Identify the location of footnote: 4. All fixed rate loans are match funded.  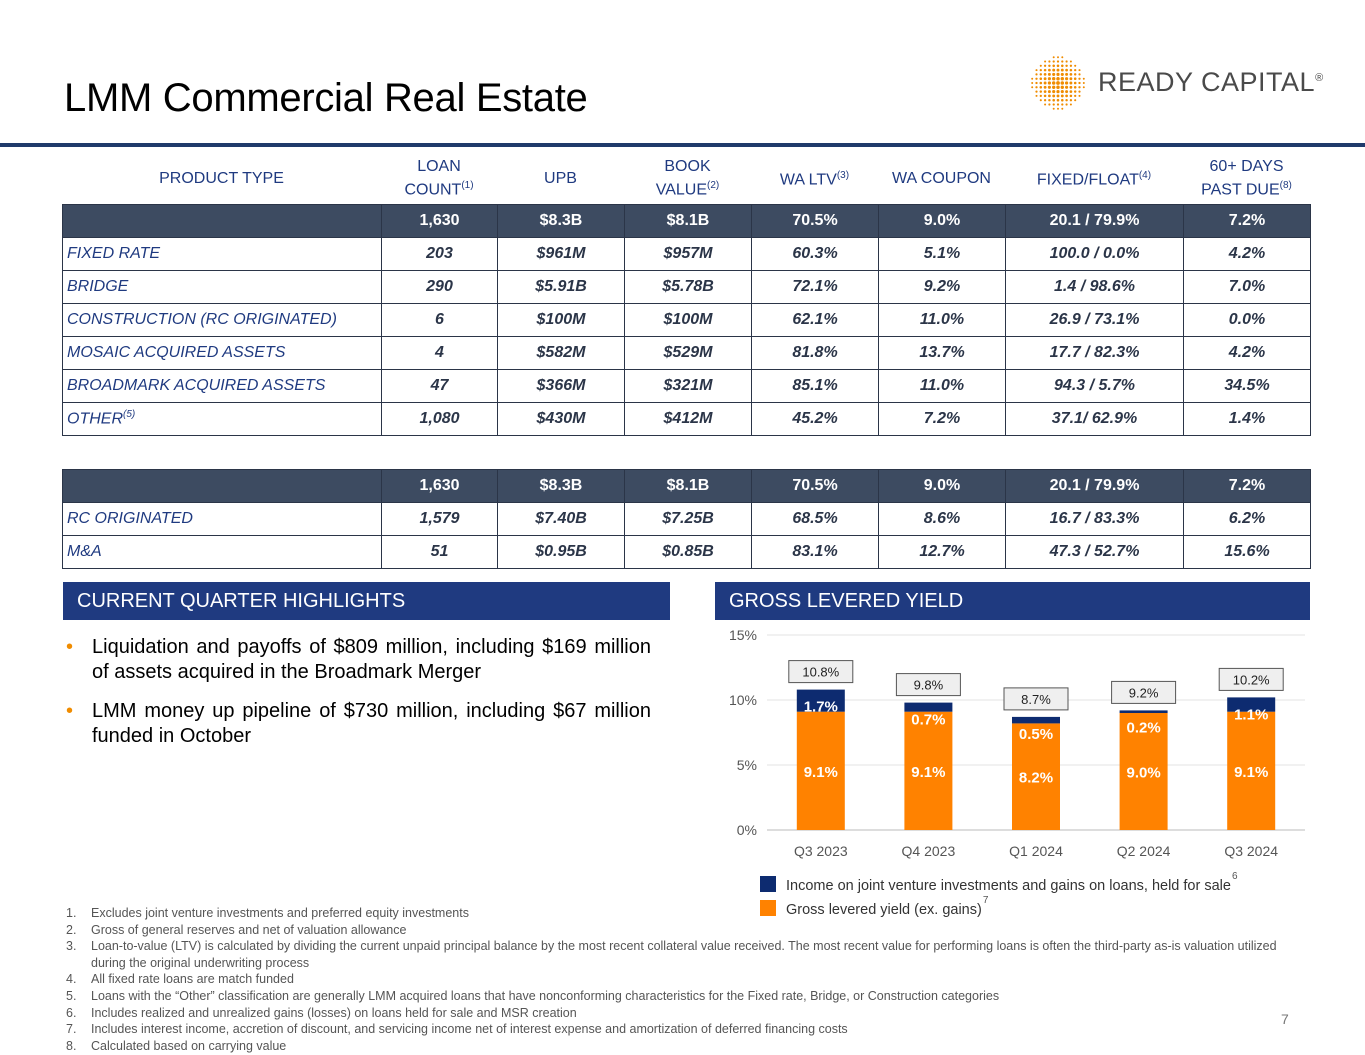
(688, 979).